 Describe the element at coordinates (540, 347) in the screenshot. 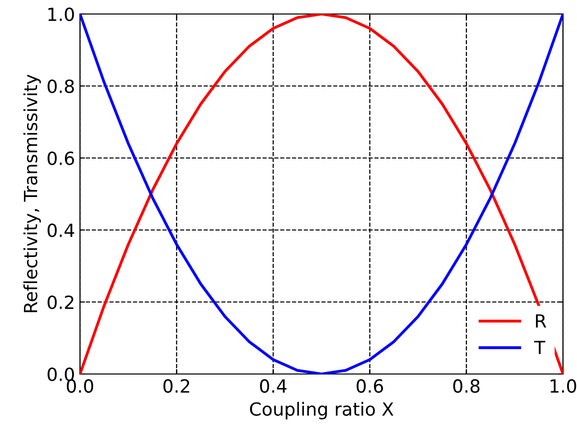

I see `legend-label: T` at that location.